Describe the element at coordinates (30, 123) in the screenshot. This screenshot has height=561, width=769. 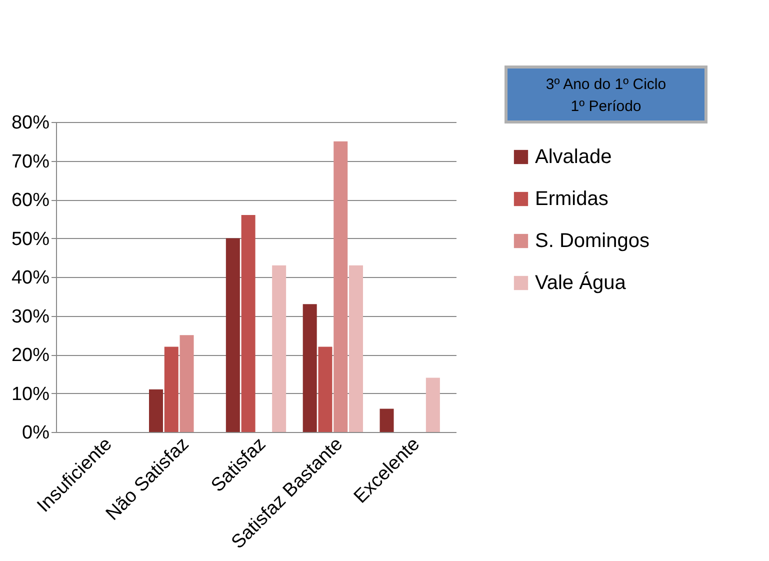
I see `y-tick-label: 80%` at that location.